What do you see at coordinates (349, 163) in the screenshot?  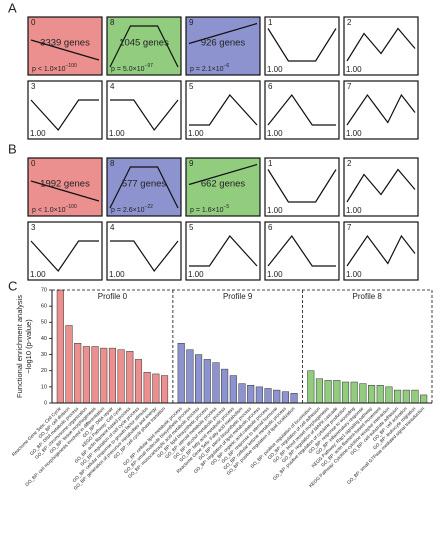 I see `profile-id: 2` at bounding box center [349, 163].